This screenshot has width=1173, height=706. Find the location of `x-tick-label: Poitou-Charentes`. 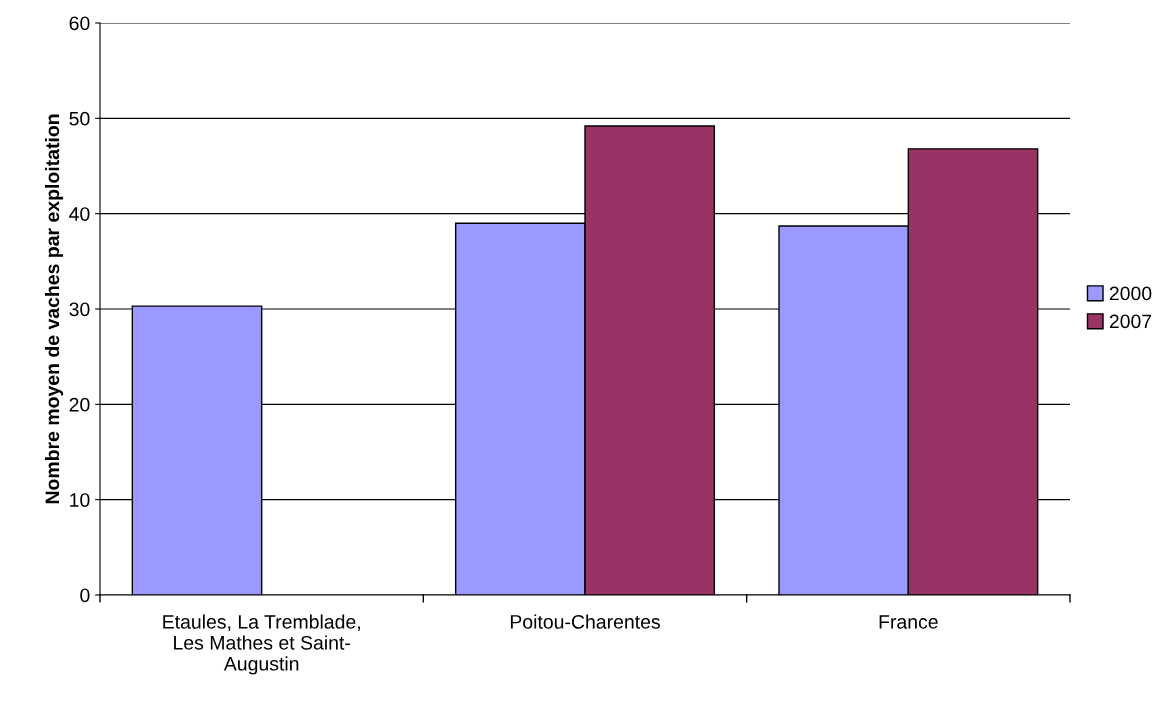

x-tick-label: Poitou-Charentes is located at coordinates (585, 621).